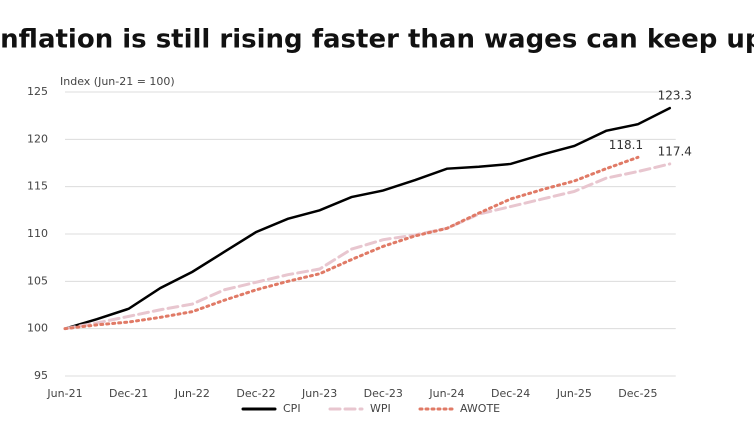 This screenshot has width=754, height=424. I want to click on y-axis-label: Index (Jun-21 = 100), so click(117, 81).